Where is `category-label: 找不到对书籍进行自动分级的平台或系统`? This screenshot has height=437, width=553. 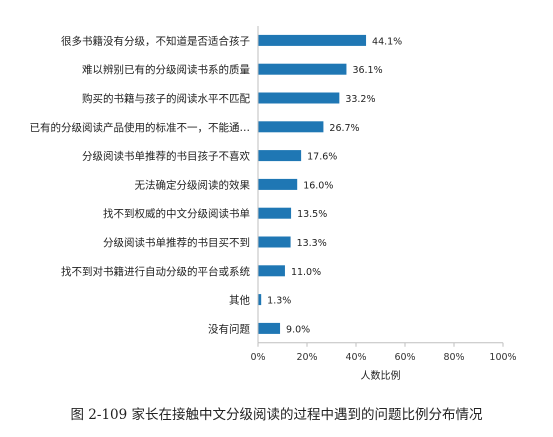
category-label: 找不到对书籍进行自动分级的平台或系统 is located at coordinates (155, 271).